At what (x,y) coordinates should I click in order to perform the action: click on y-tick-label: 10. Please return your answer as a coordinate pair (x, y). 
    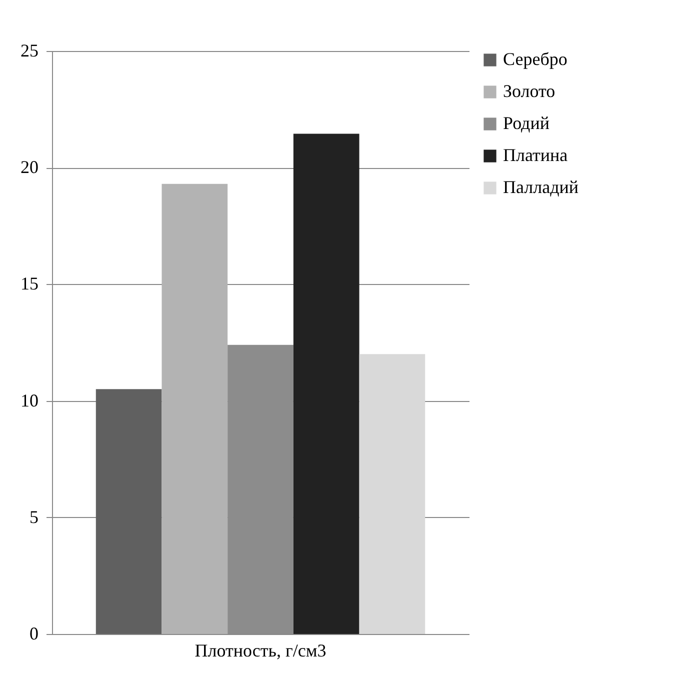
    Looking at the image, I should click on (29, 400).